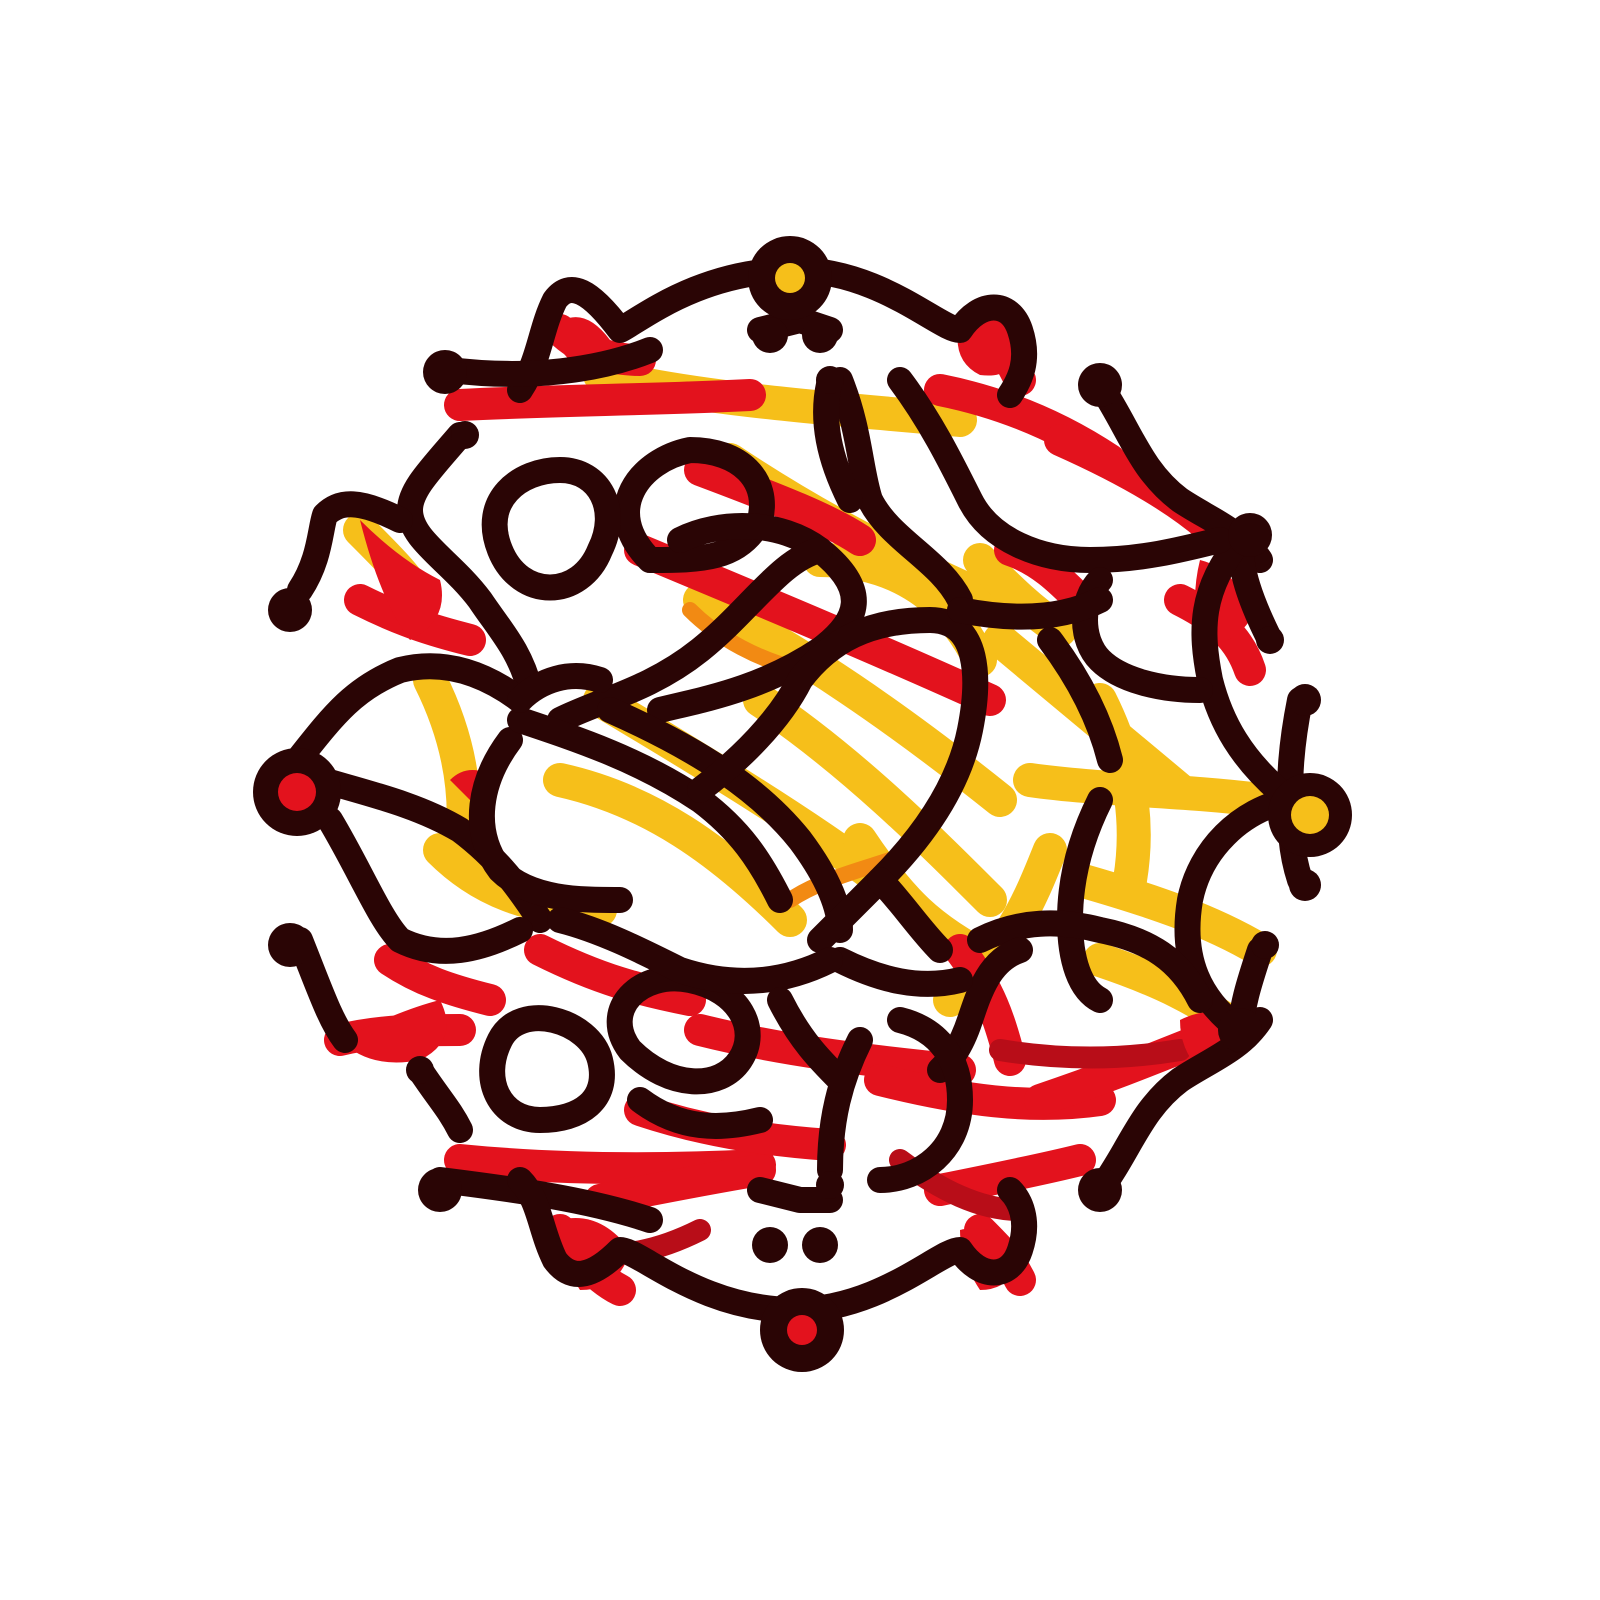 This screenshot has height=1600, width=1600. Describe the element at coordinates (790, 278) in the screenshot. I see `node-top` at that location.